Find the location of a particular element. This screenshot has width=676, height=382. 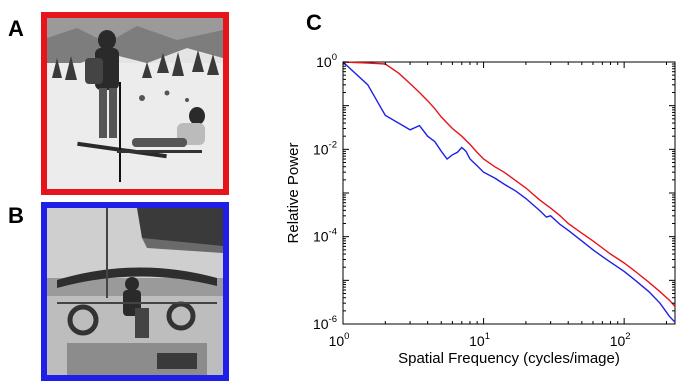

x-tick-label: 10⁰ is located at coordinates (339, 340).